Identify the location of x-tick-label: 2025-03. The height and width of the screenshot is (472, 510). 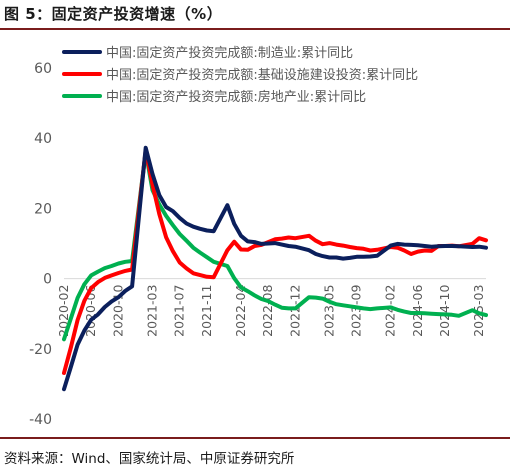
(478, 311).